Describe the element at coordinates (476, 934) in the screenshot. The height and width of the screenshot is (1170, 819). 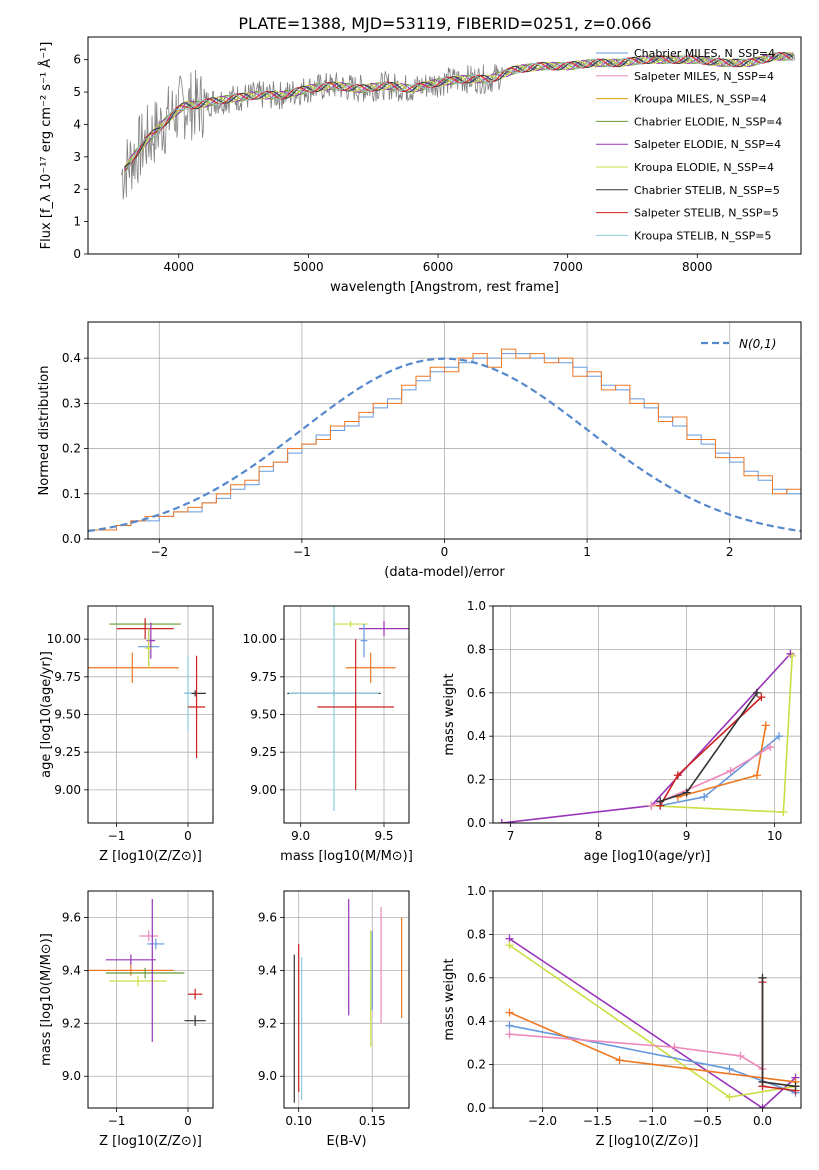
I see `y-tick-label: 0.8` at that location.